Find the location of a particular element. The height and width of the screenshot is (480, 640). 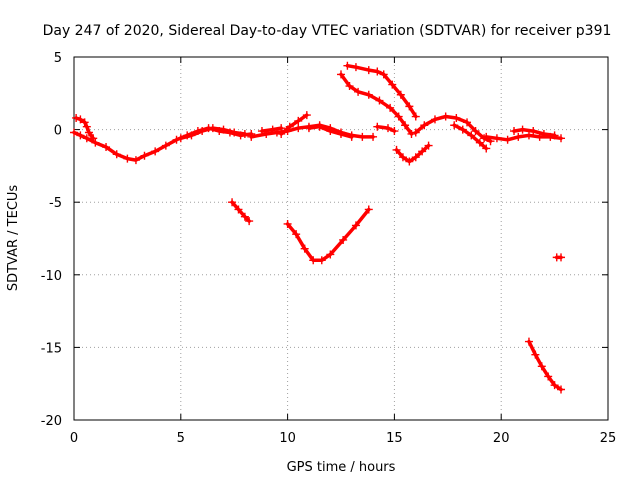

y-tick-label: 5 is located at coordinates (58, 58).